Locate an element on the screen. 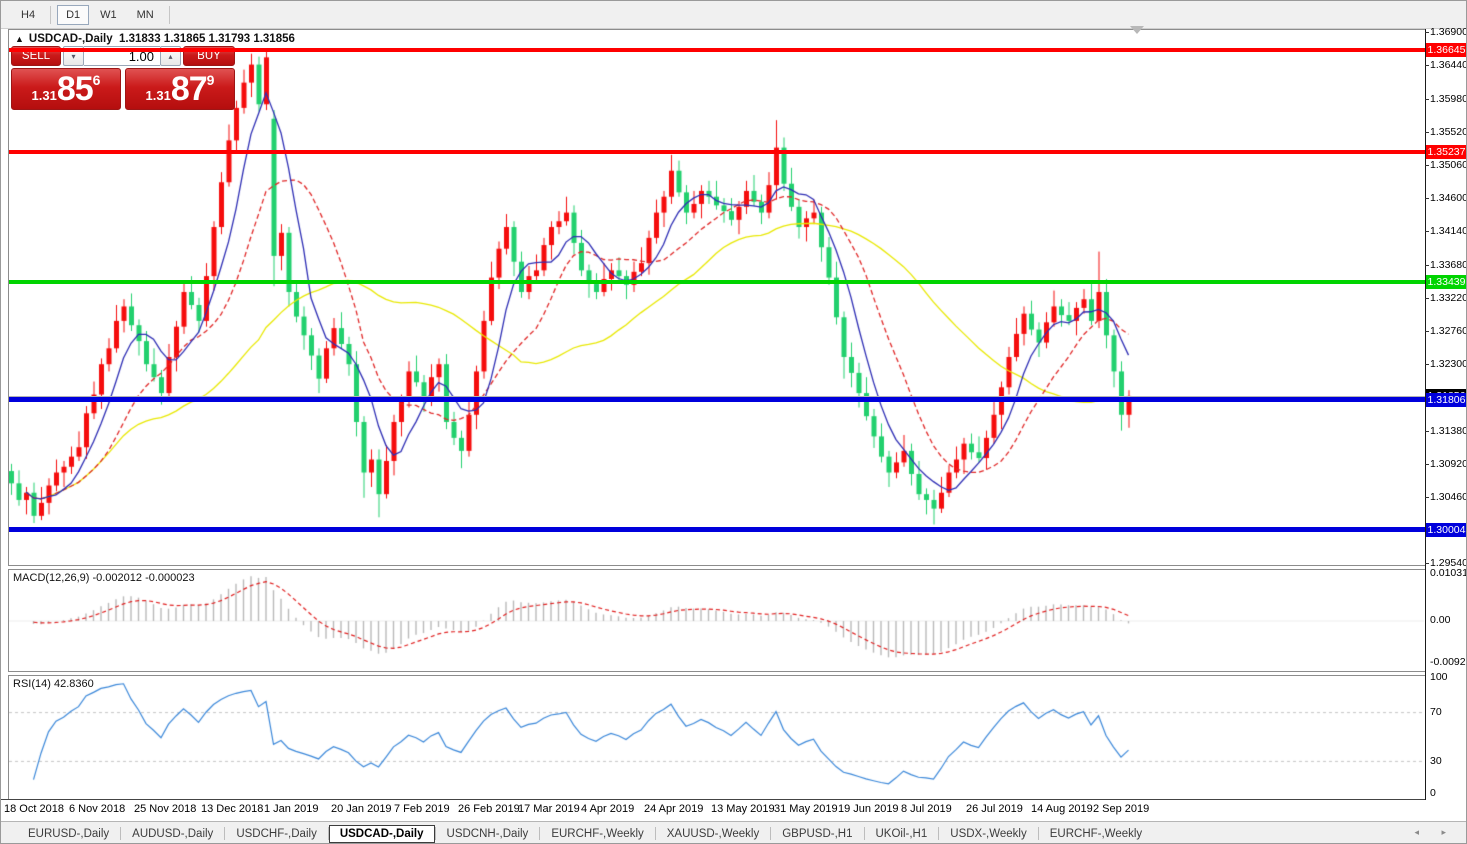  date-label: 26 Feb 2019 is located at coordinates (489, 809).